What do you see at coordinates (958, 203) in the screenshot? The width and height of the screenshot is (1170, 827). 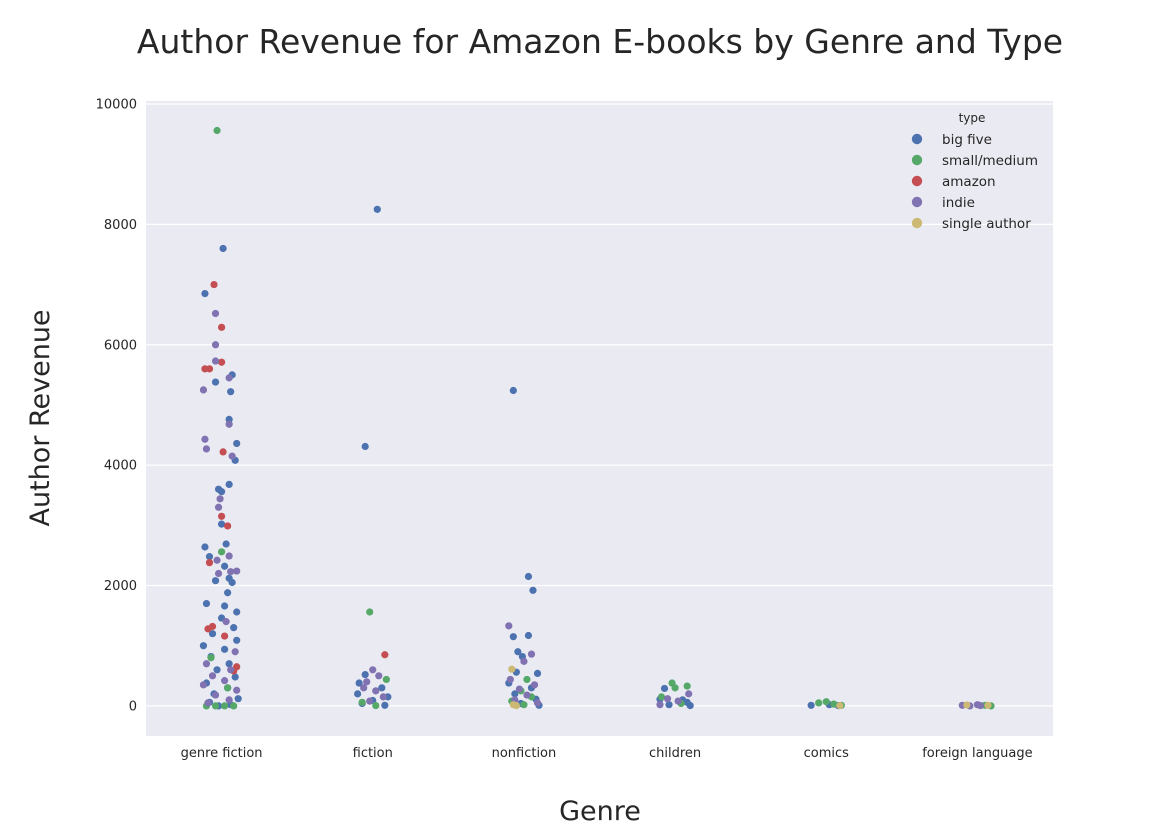 I see `legend-label: indie` at bounding box center [958, 203].